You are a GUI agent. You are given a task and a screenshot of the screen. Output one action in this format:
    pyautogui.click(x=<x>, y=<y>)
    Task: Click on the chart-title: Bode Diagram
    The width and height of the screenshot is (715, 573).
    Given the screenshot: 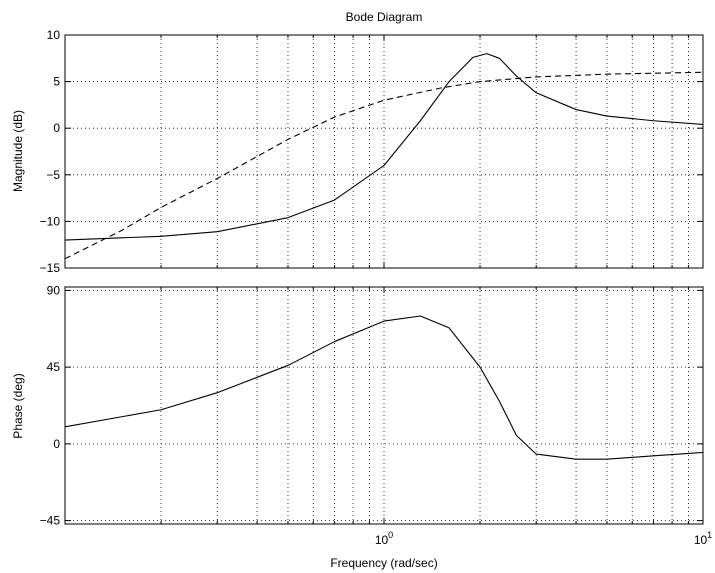 What is the action you would take?
    pyautogui.click(x=384, y=17)
    